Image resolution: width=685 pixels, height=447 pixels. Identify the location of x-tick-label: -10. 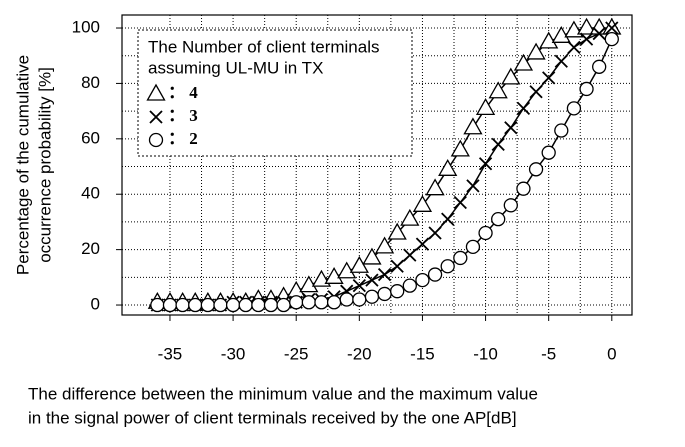
(485, 353).